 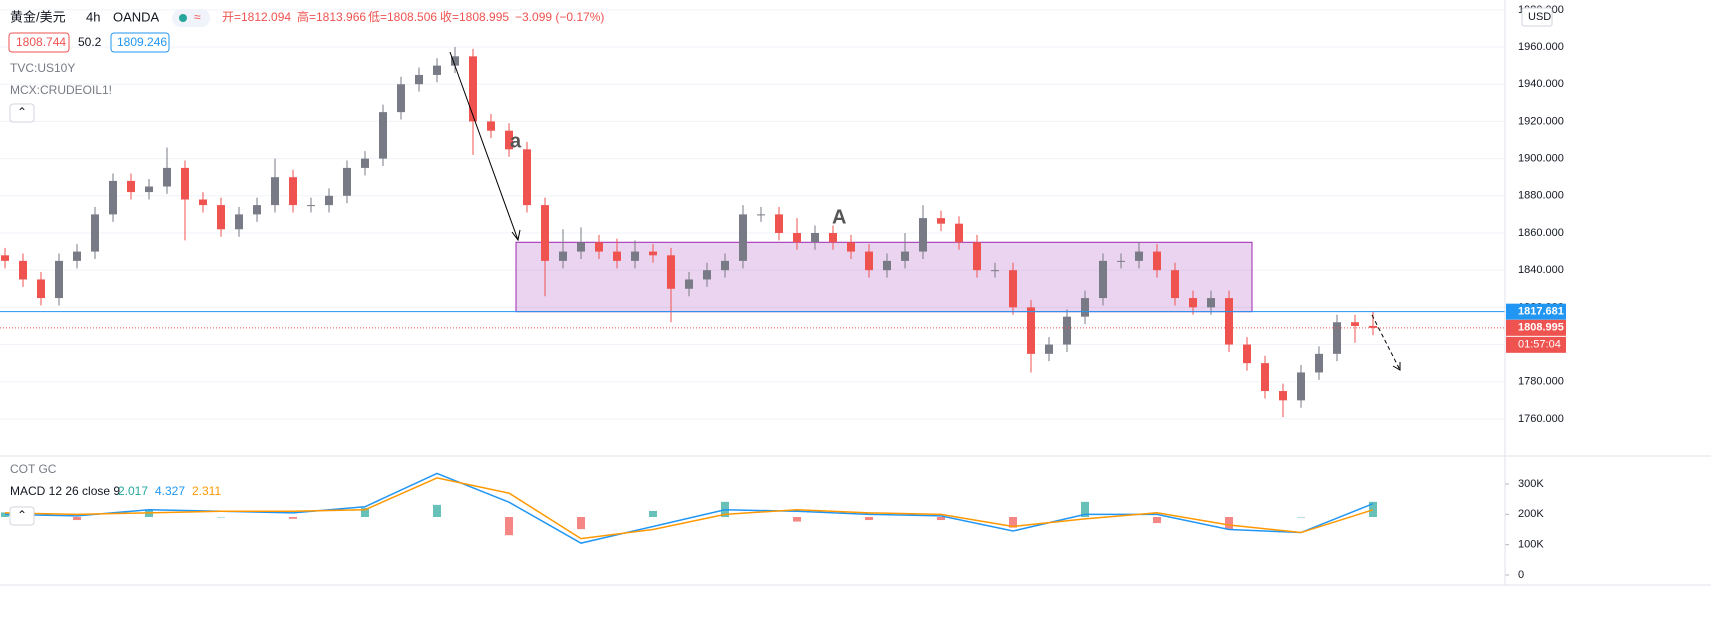 I want to click on y-tick-label: 1840.000, so click(x=1541, y=270).